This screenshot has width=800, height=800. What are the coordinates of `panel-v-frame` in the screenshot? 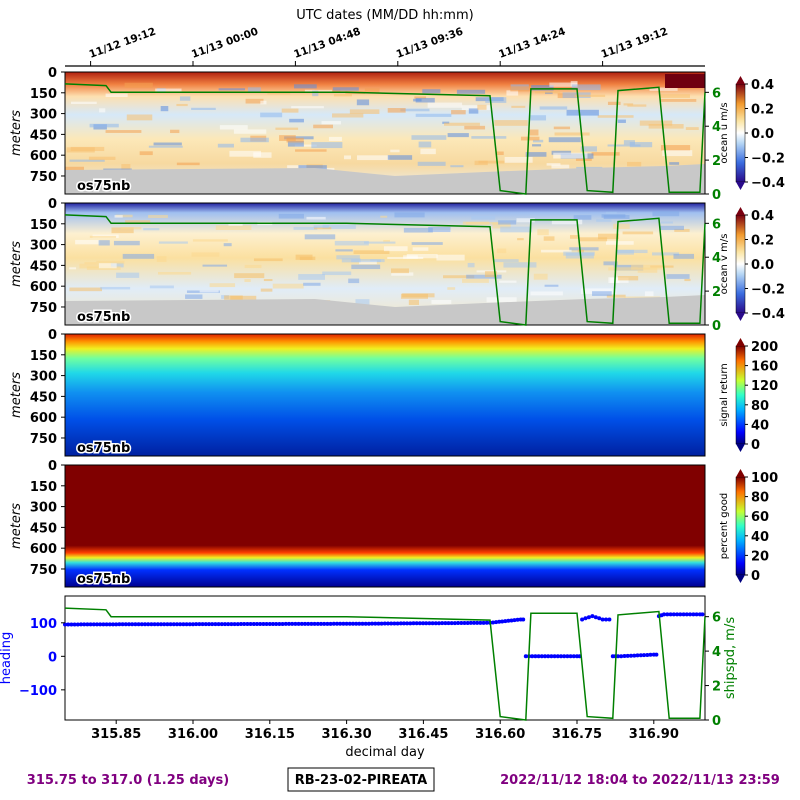 It's located at (385, 264).